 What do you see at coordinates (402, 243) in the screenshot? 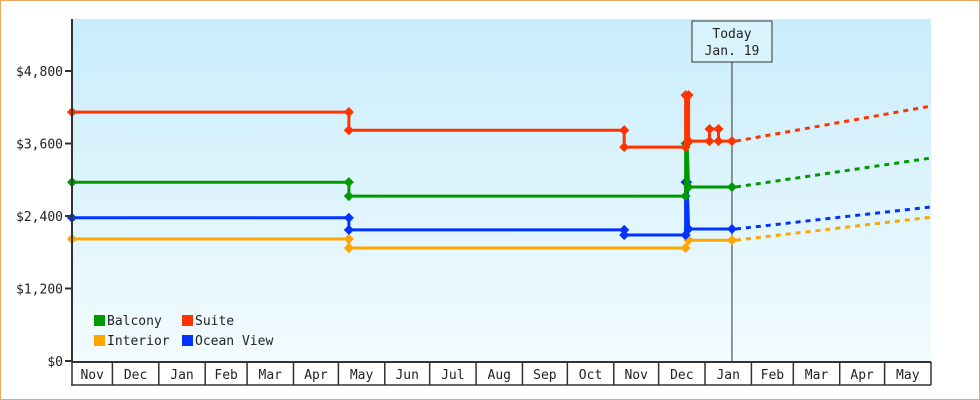
I see `series-line-interior` at bounding box center [402, 243].